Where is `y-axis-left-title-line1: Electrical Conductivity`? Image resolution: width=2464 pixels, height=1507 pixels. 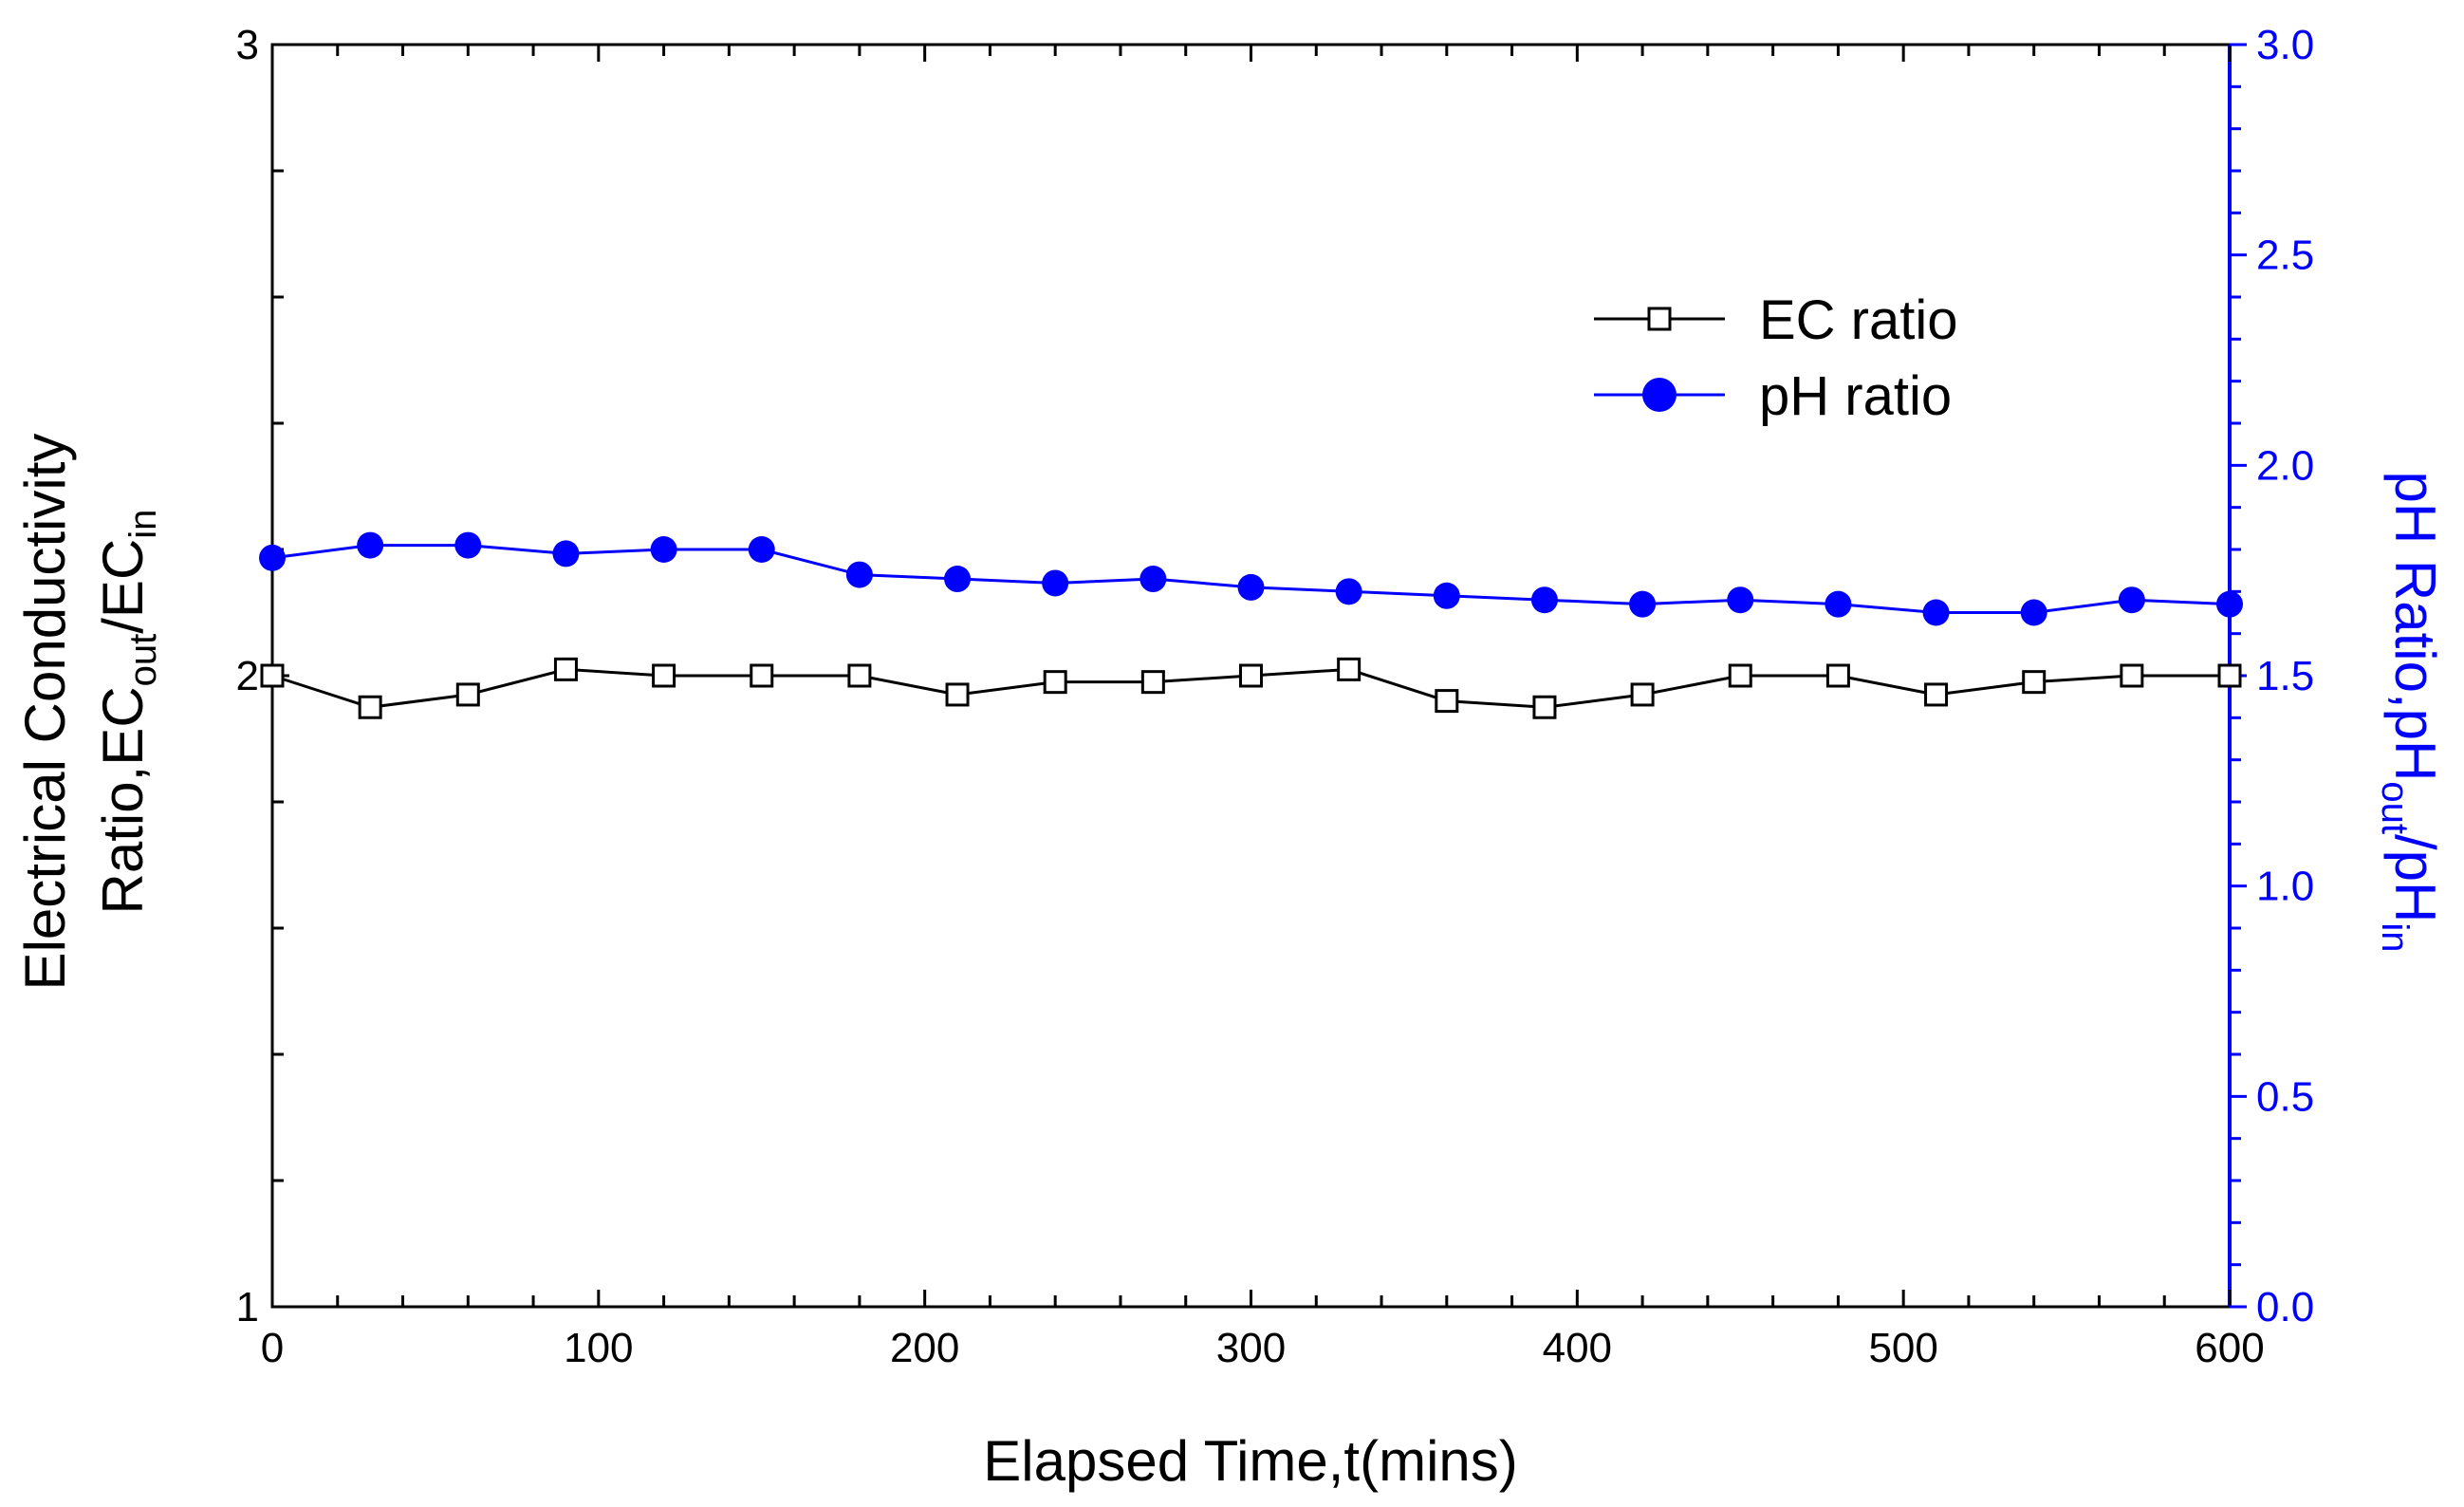 y-axis-left-title-line1: Electrical Conductivity is located at coordinates (45, 712).